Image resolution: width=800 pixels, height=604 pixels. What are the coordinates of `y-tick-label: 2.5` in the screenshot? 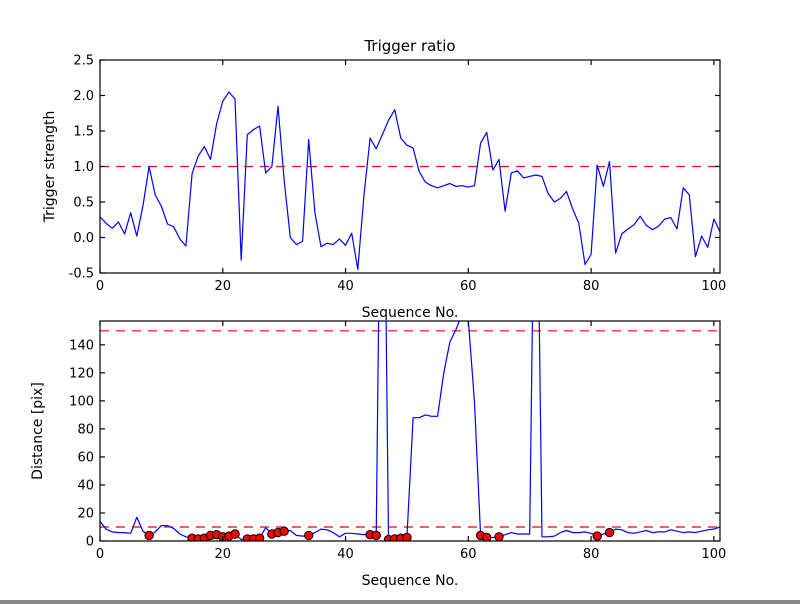 It's located at (83, 61).